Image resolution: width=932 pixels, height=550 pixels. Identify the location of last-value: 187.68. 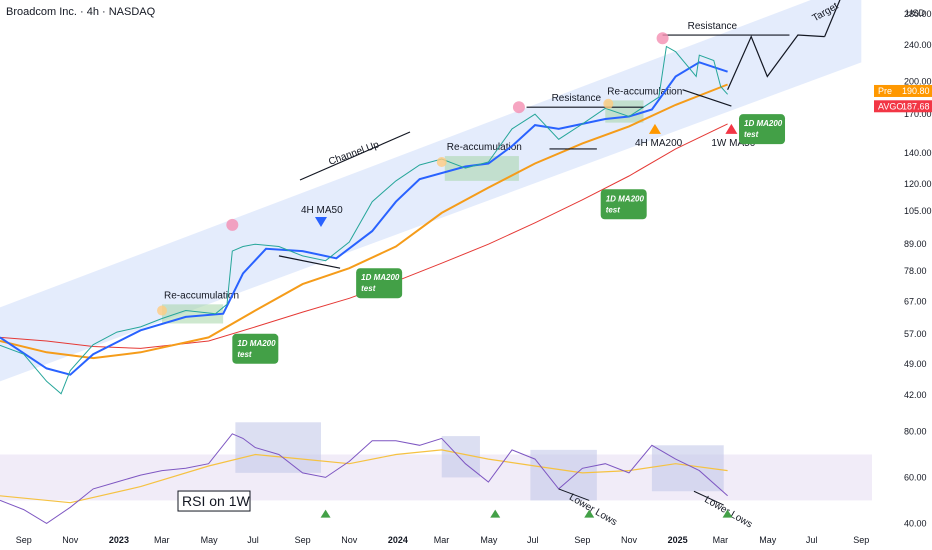
(916, 106).